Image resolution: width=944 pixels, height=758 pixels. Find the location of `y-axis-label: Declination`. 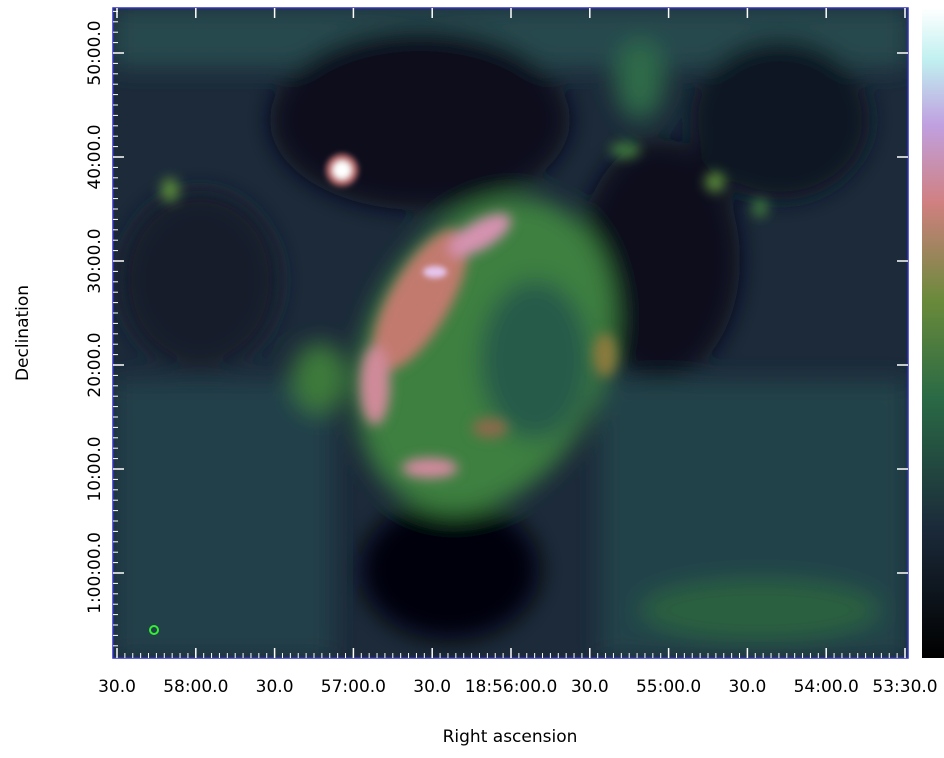

y-axis-label: Declination is located at coordinates (23, 333).